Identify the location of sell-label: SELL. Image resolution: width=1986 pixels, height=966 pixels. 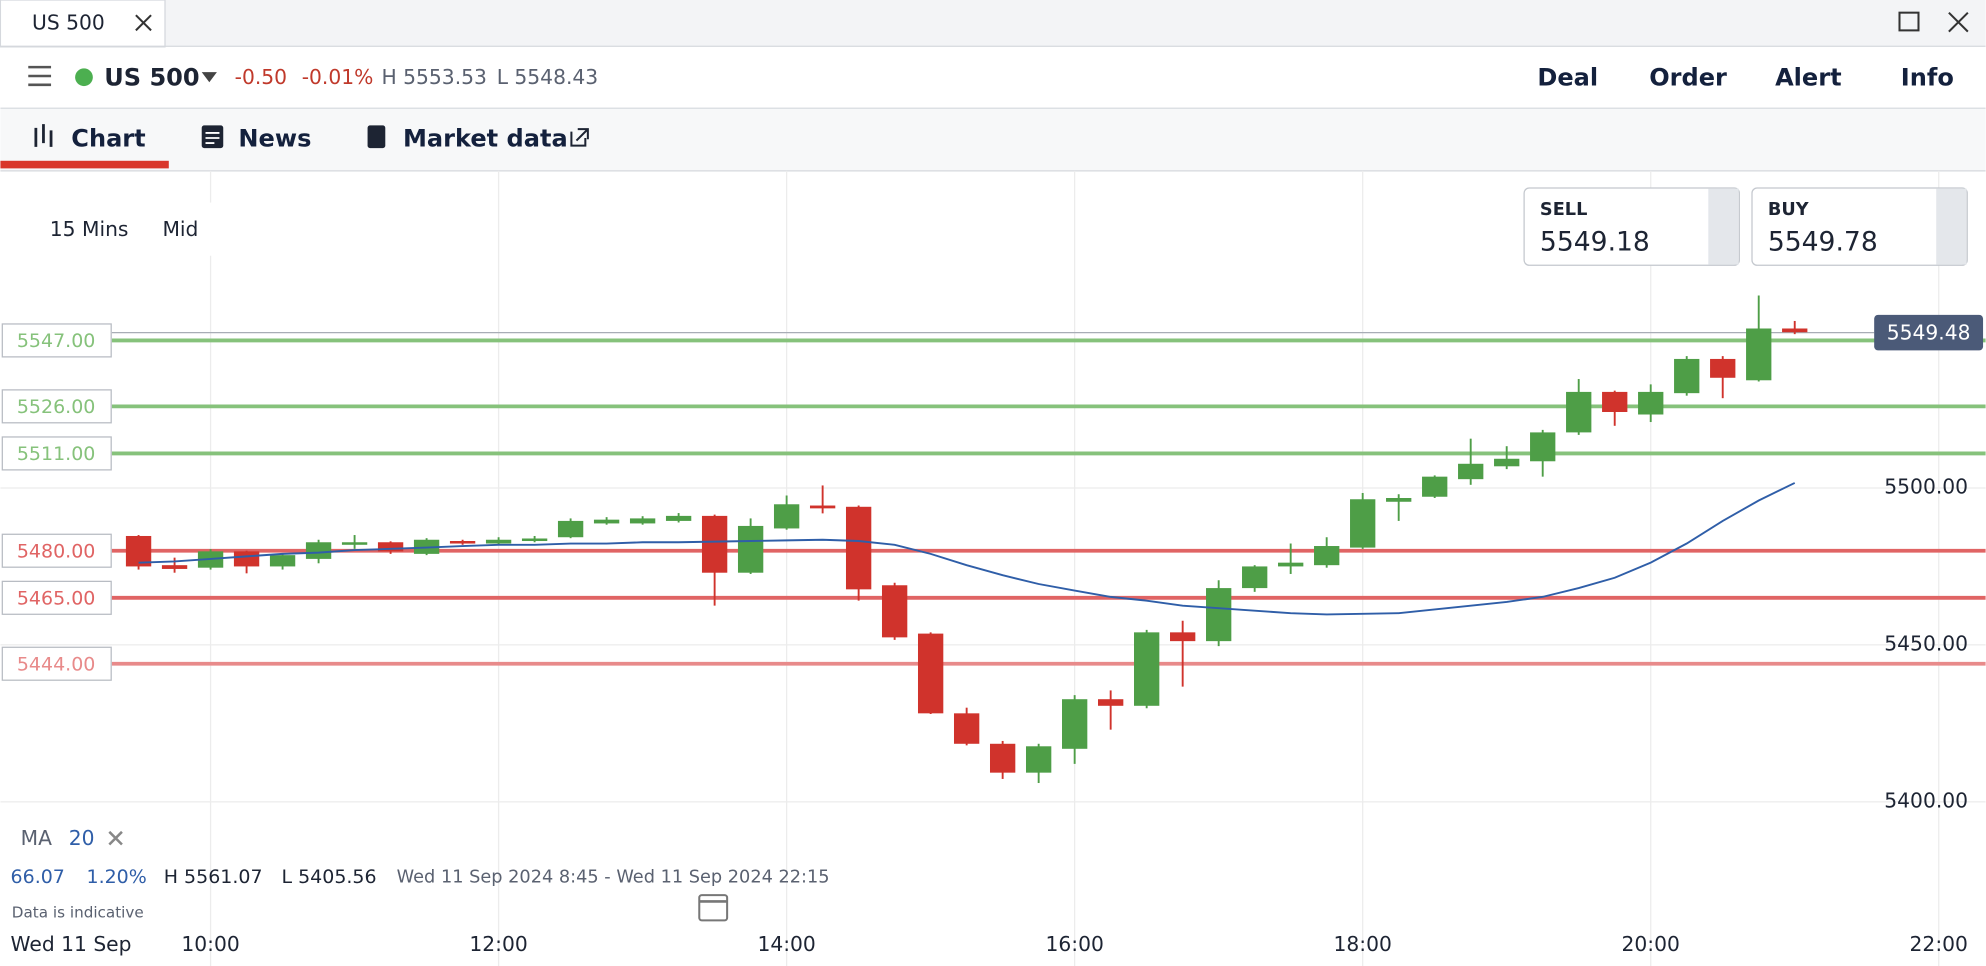
(1563, 210).